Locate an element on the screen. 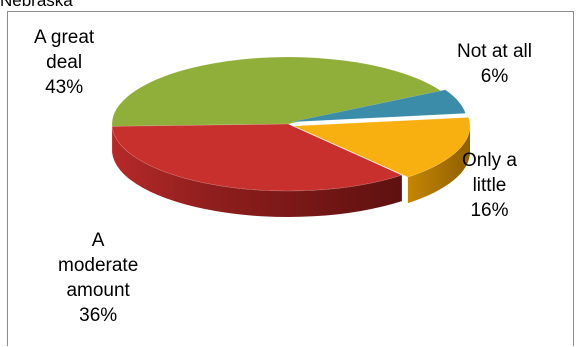 The image size is (583, 347). label-line: amount is located at coordinates (98, 290).